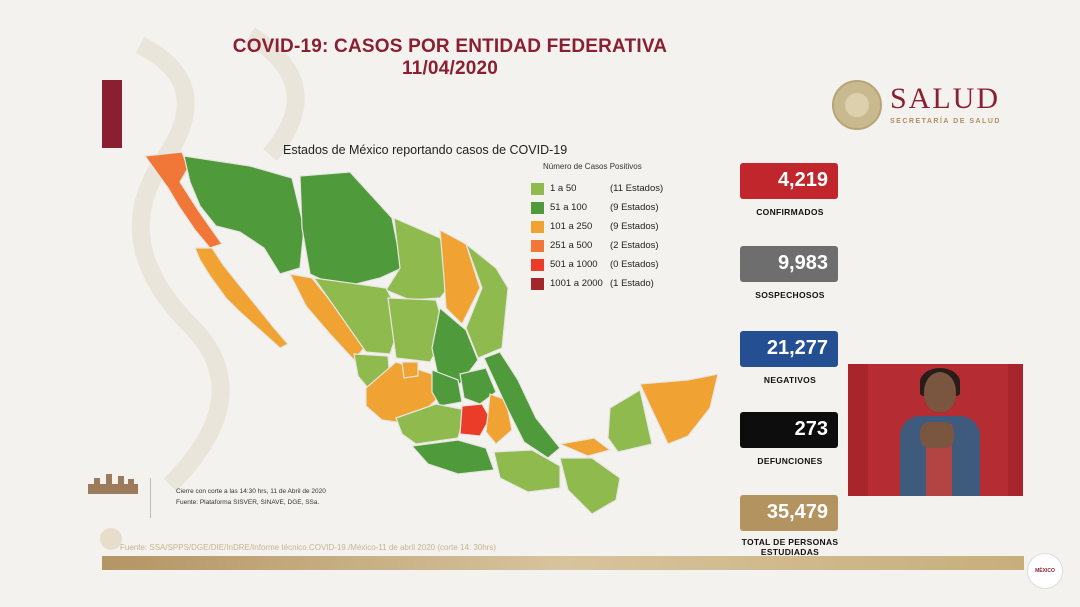 The width and height of the screenshot is (1080, 607). Describe the element at coordinates (478, 386) in the screenshot. I see `state-hidalgo` at that location.